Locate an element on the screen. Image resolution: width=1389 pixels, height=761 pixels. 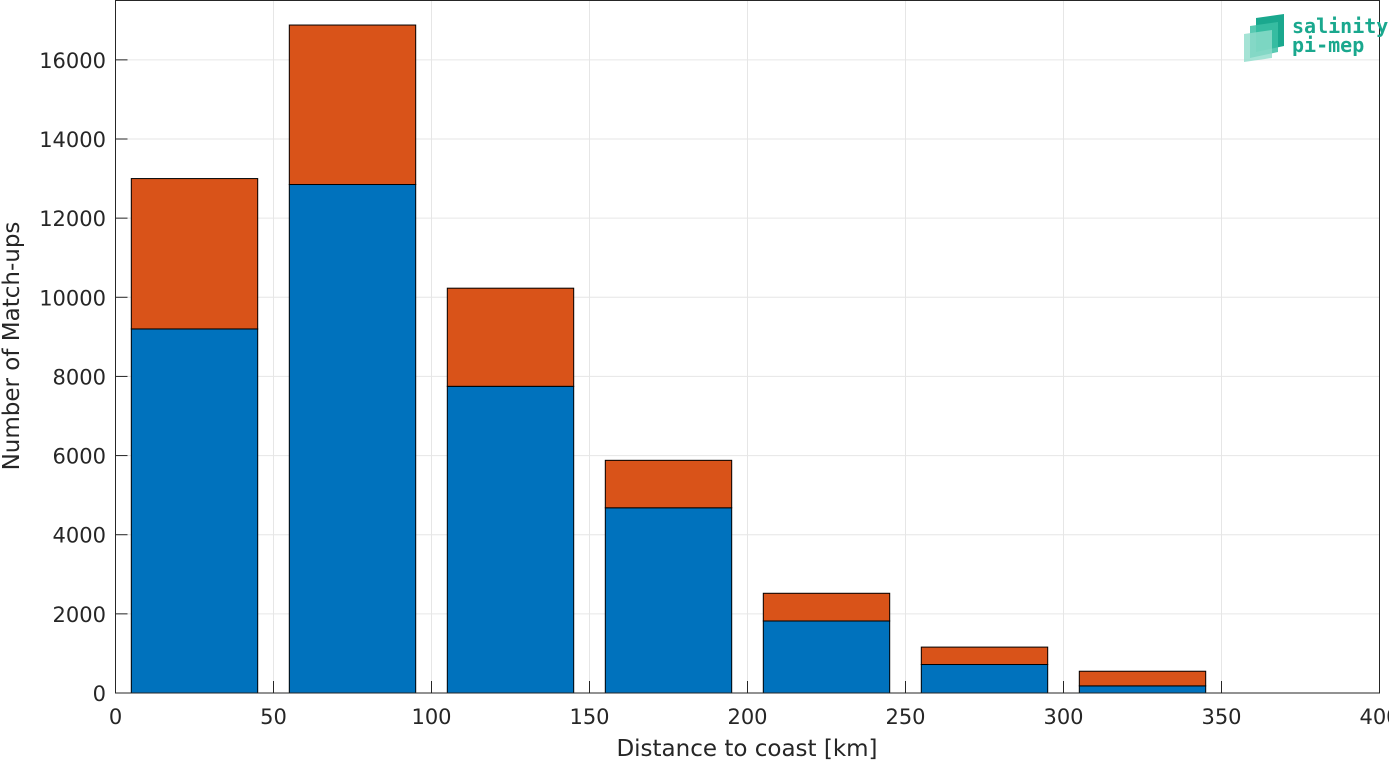
bar-series1-bin2 is located at coordinates (352, 439).